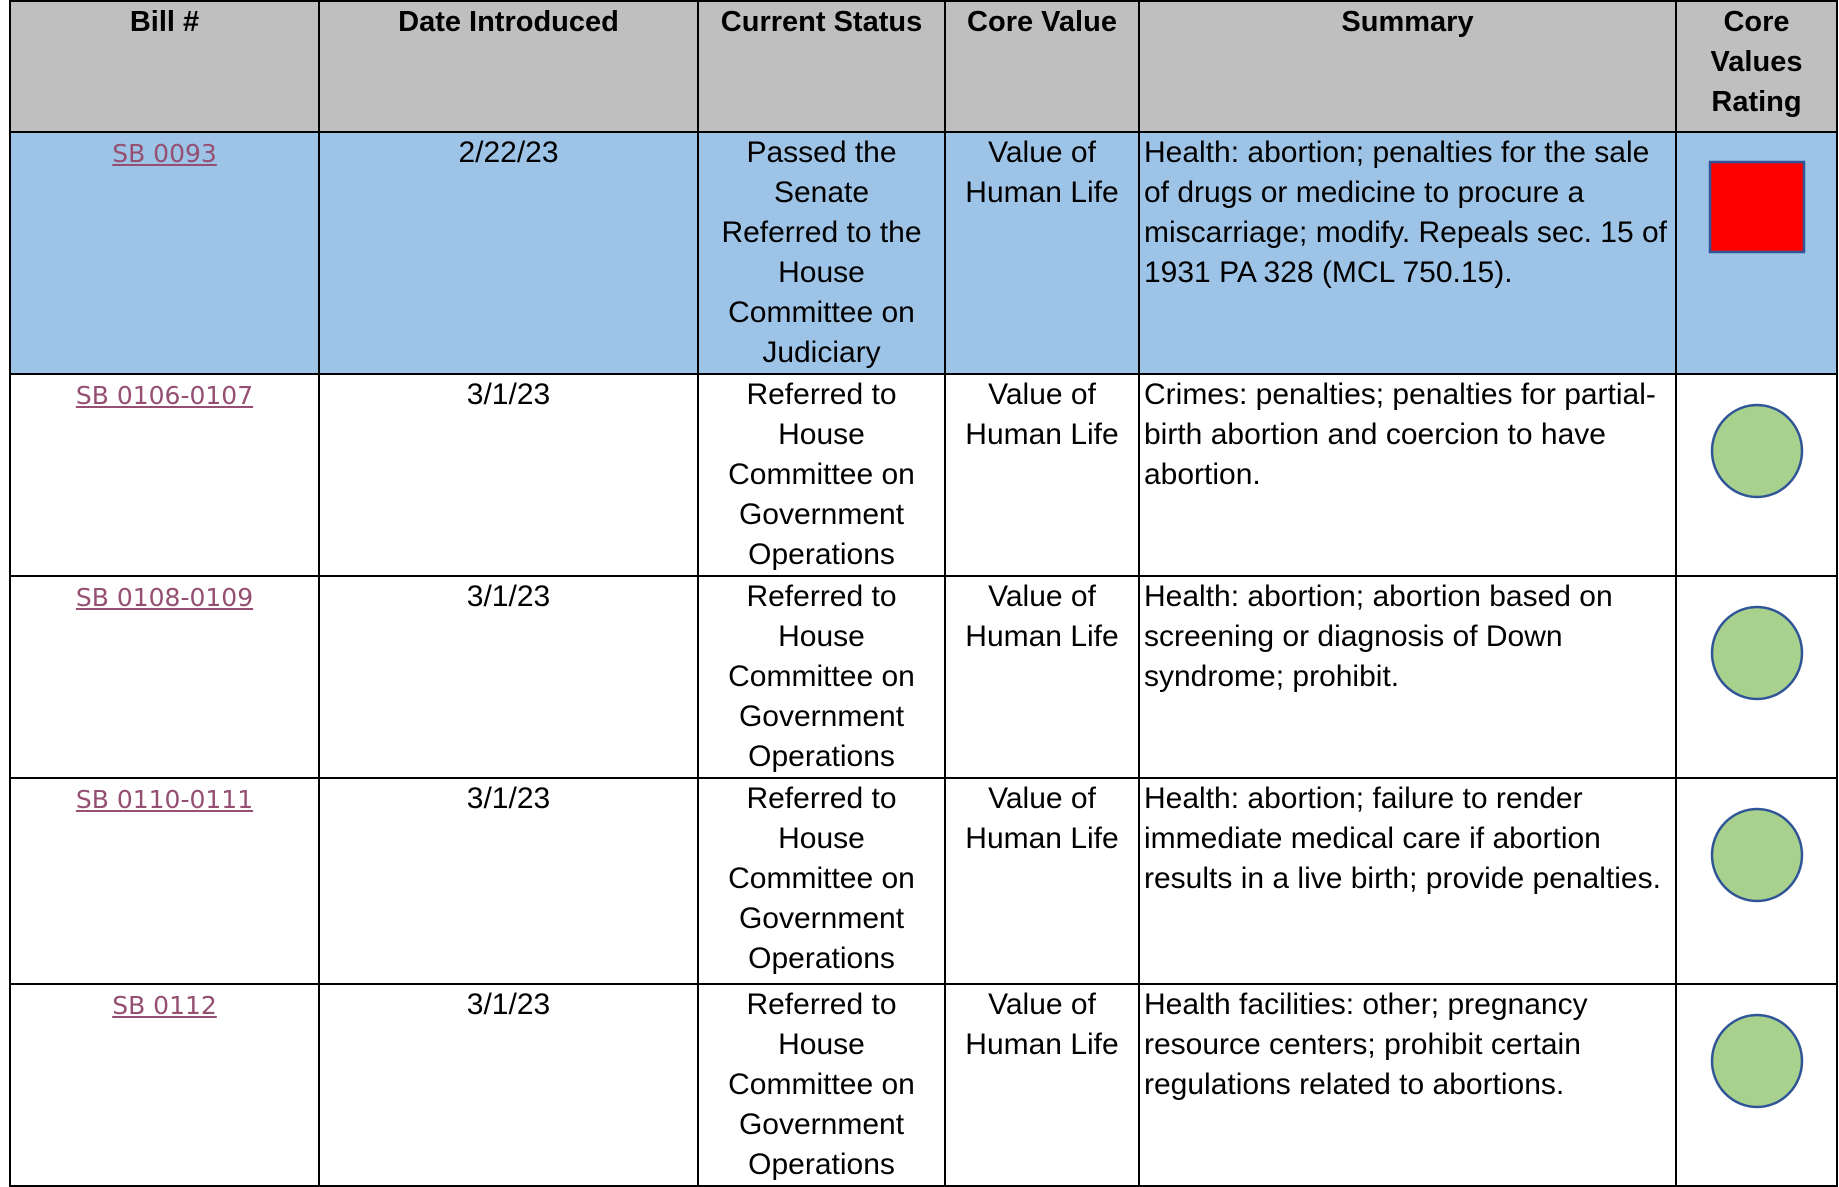 The height and width of the screenshot is (1187, 1839). What do you see at coordinates (164, 475) in the screenshot?
I see `cell: SB 0106-0107` at bounding box center [164, 475].